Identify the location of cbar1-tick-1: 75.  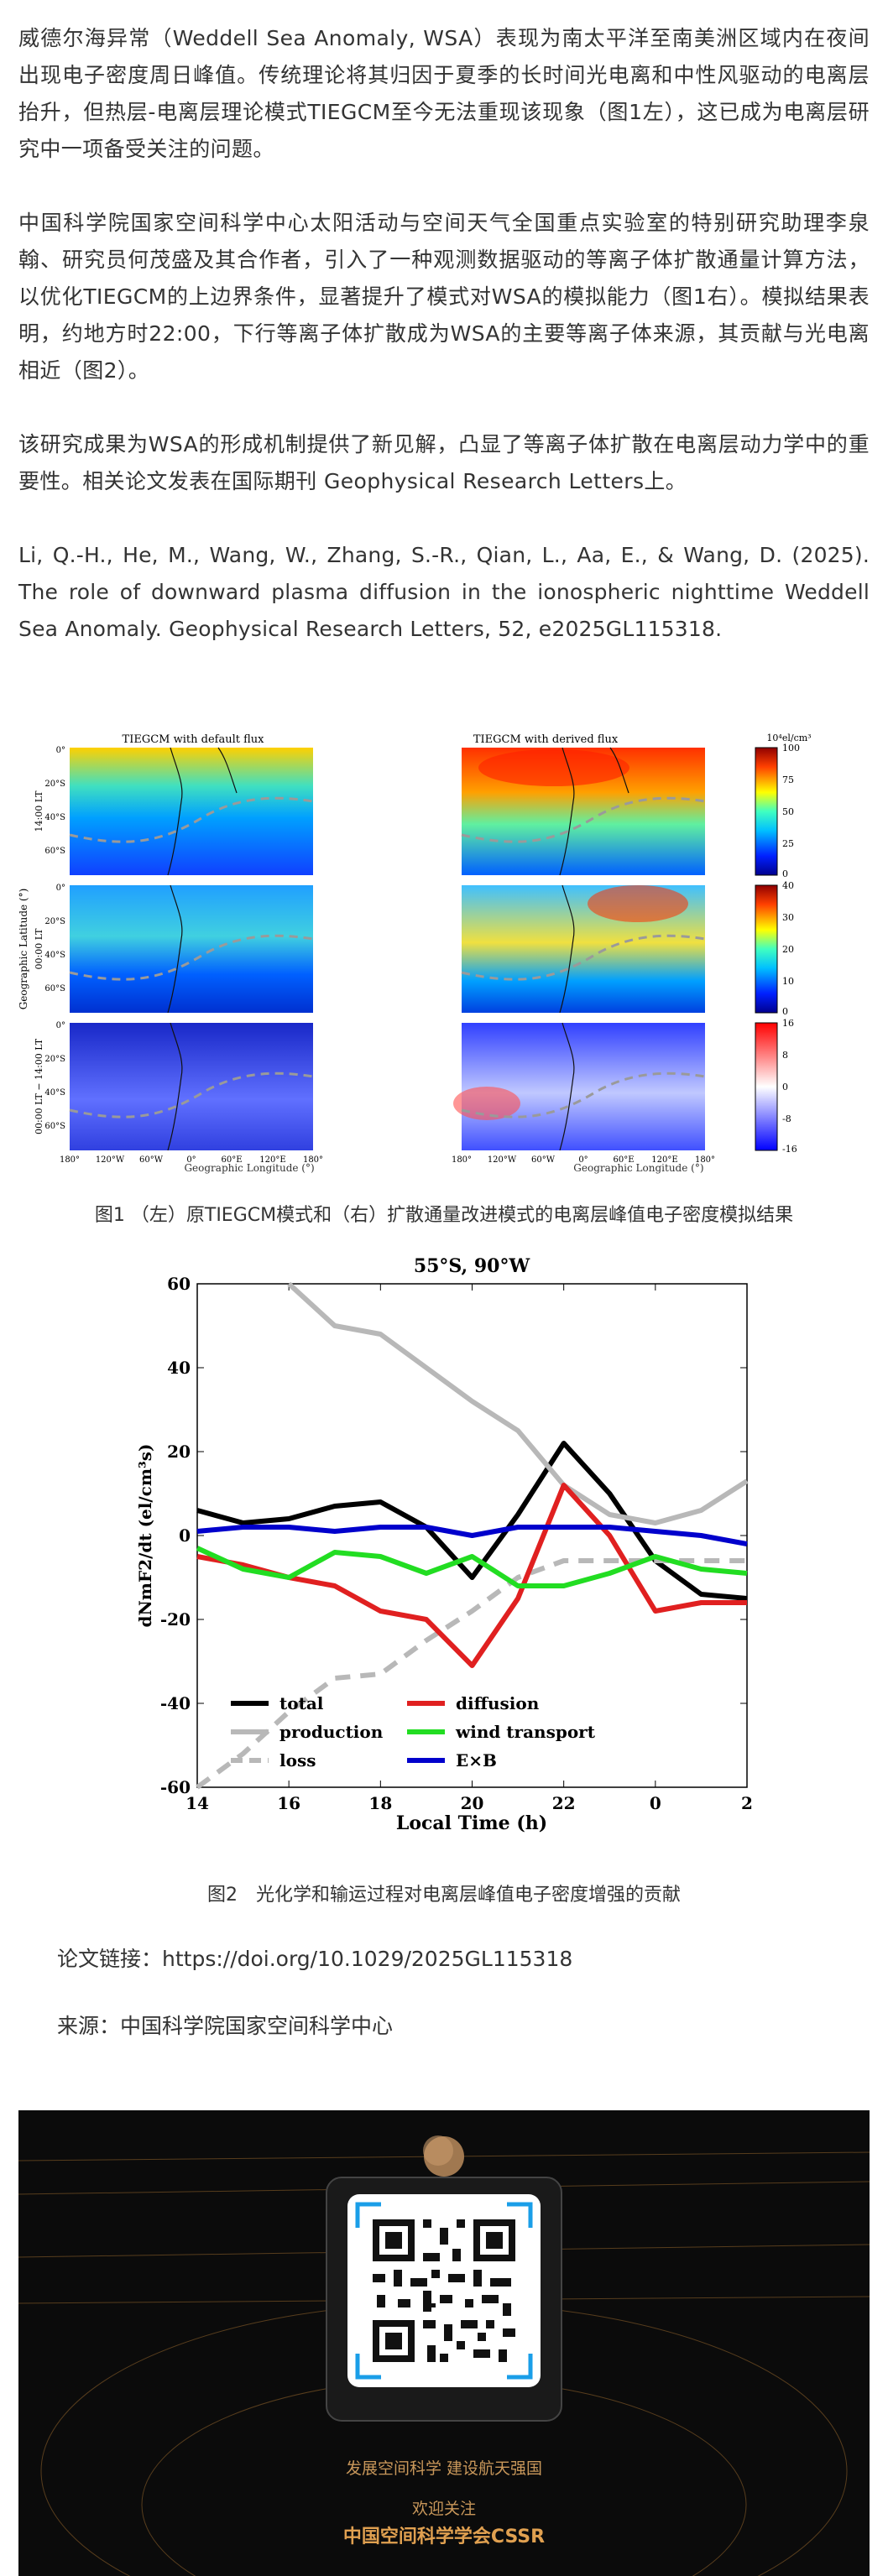
(788, 779).